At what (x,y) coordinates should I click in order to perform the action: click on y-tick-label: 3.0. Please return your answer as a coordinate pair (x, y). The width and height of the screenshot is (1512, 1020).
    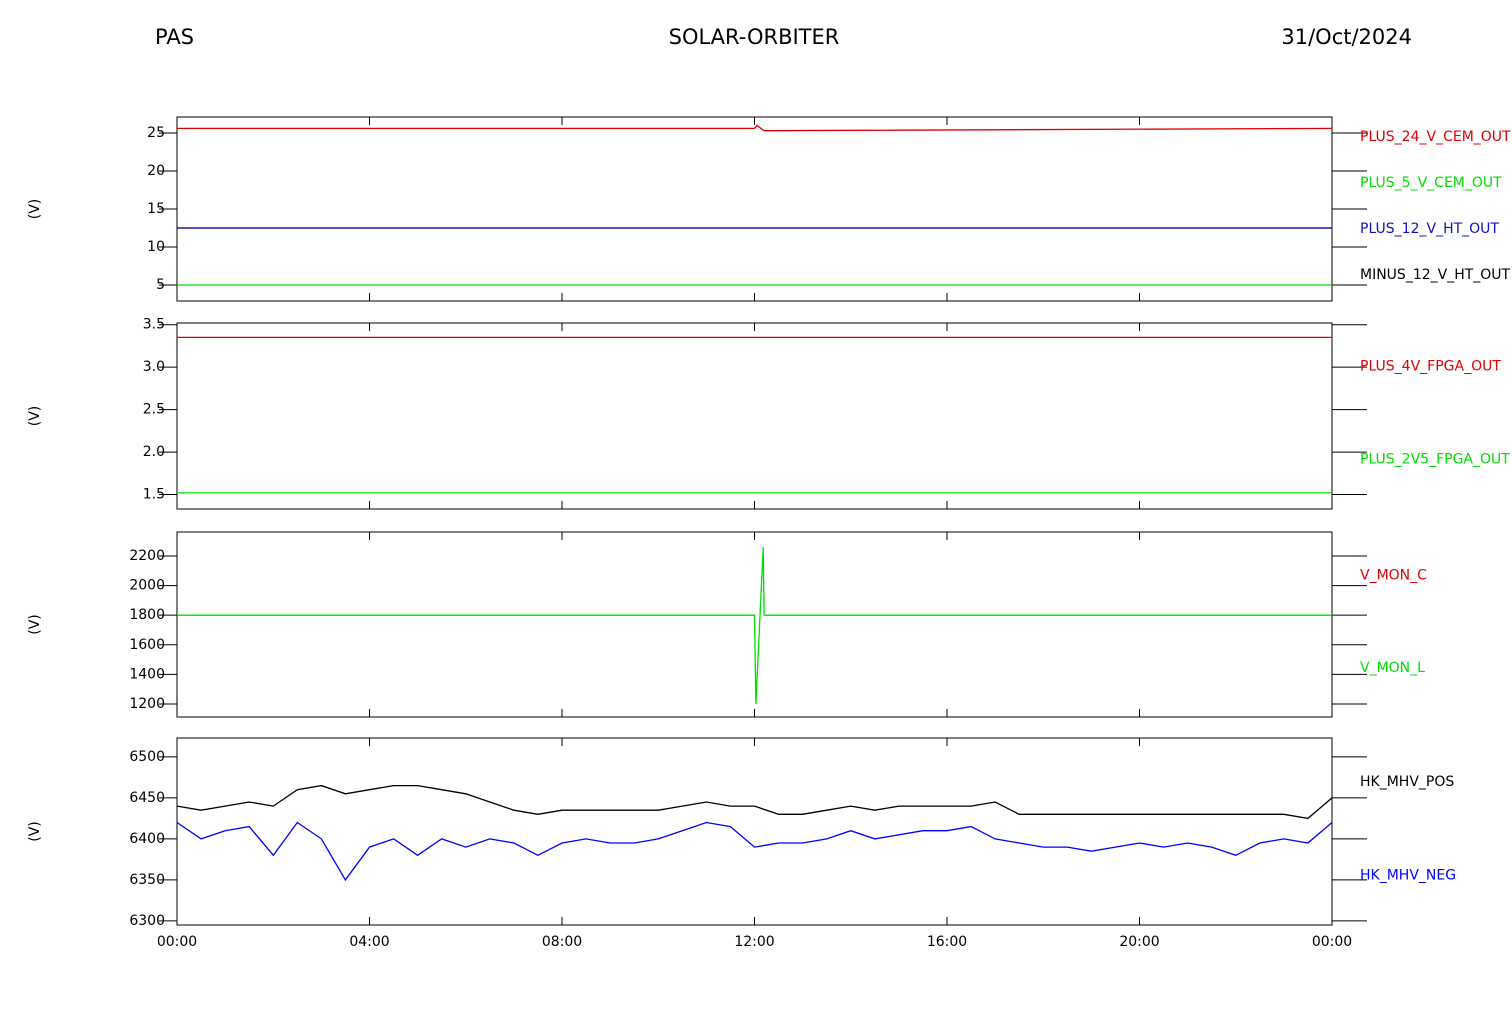
    Looking at the image, I should click on (154, 367).